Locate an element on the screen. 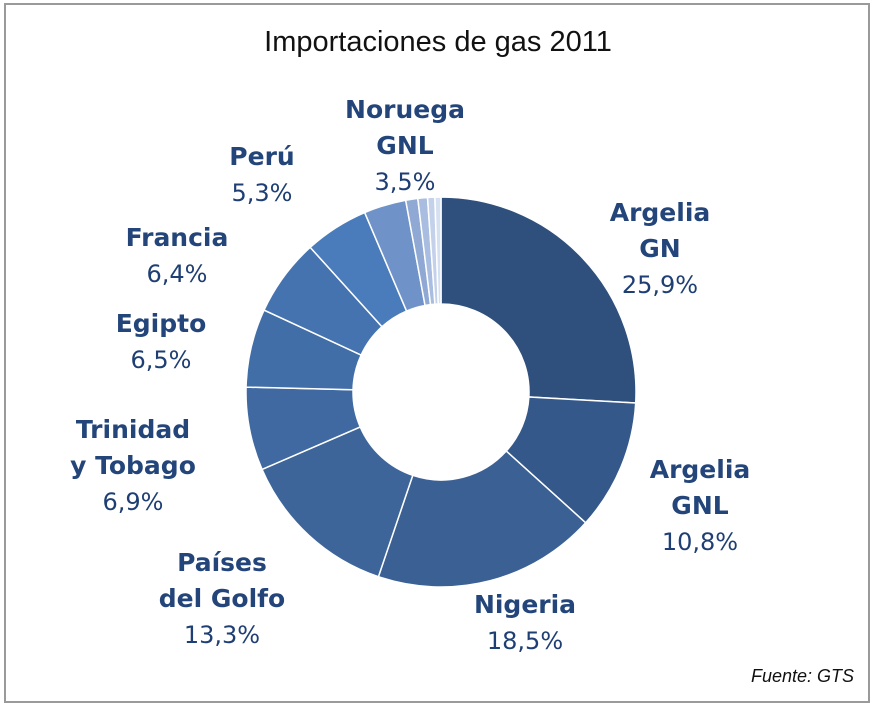 The width and height of the screenshot is (876, 703). value-label: 18,5% is located at coordinates (525, 641).